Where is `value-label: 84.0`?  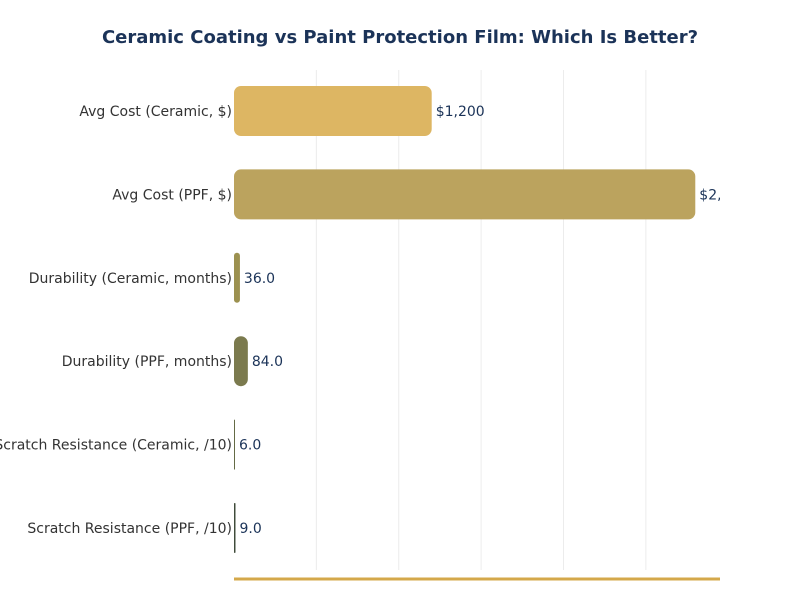
value-label: 84.0 is located at coordinates (267, 362).